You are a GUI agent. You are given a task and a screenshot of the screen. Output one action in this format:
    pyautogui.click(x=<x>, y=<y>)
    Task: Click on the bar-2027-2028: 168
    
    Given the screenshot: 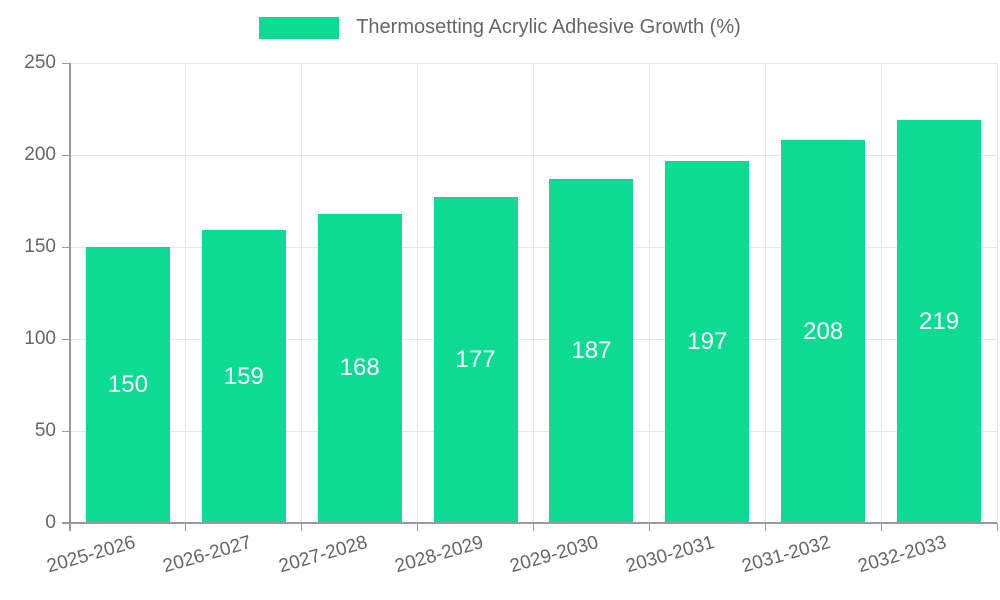 What is the action you would take?
    pyautogui.click(x=359, y=368)
    